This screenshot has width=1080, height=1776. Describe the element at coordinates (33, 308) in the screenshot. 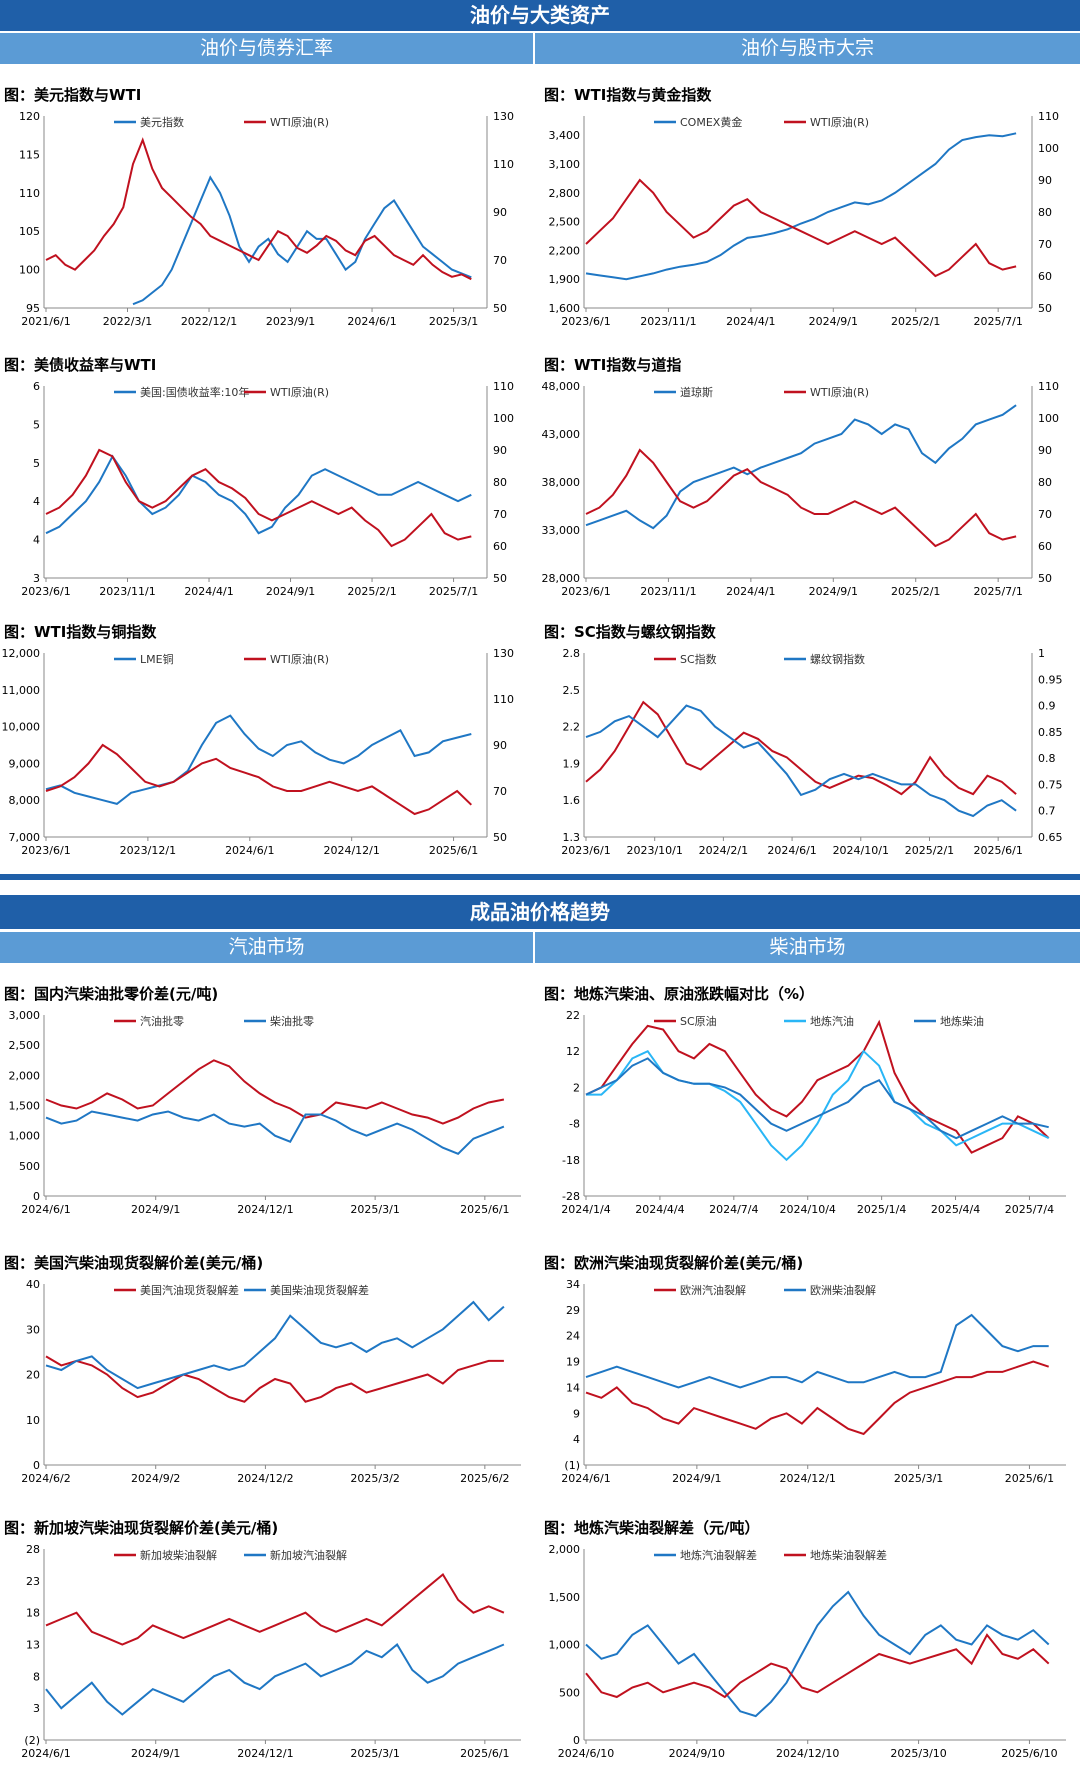

I see `y-tick-label: 95` at that location.